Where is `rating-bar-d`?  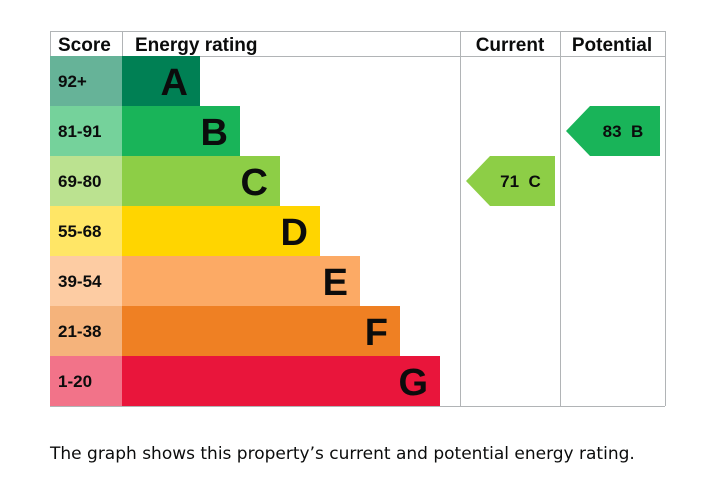 rating-bar-d is located at coordinates (221, 231).